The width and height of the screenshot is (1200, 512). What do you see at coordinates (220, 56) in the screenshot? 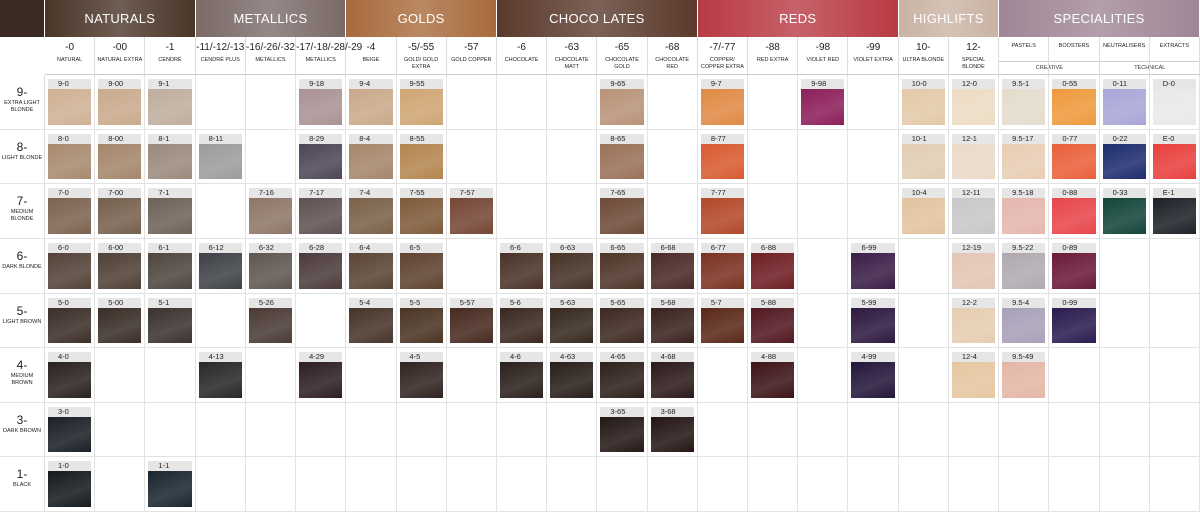
I see `column-header: -11/-12/-13 CENDRÉ PLUS` at bounding box center [220, 56].